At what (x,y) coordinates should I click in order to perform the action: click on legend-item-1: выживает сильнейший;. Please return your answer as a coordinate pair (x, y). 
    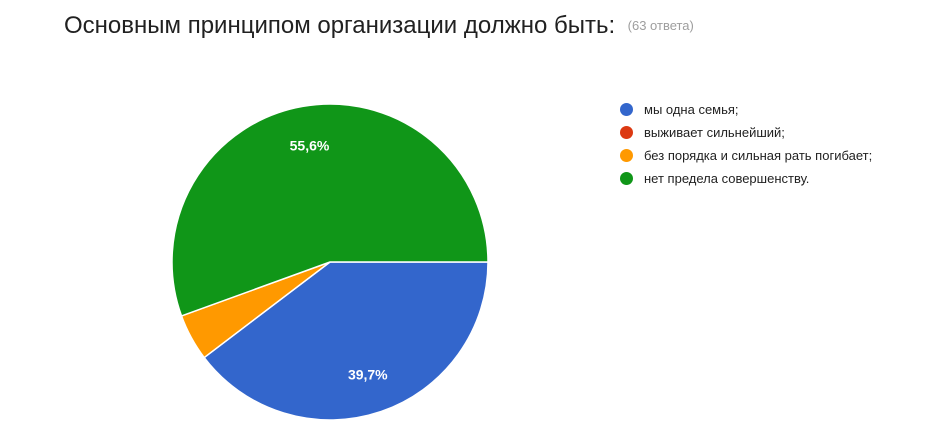
    Looking at the image, I should click on (750, 132).